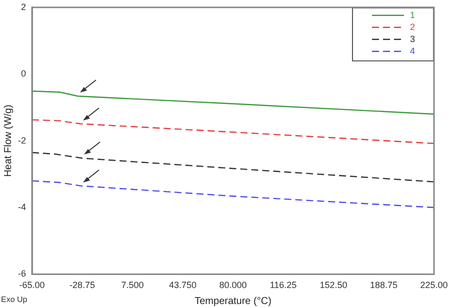 This screenshot has height=307, width=474. Describe the element at coordinates (14, 299) in the screenshot. I see `text: Exo Up` at that location.